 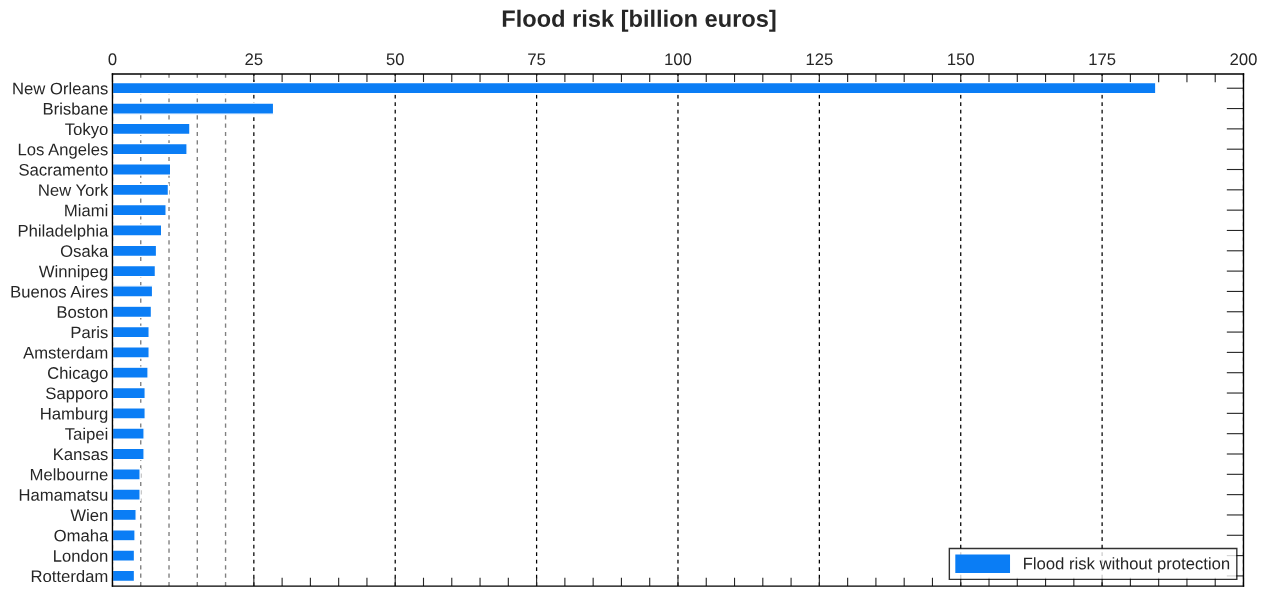 I want to click on x-tick-label: 0, so click(x=112, y=59).